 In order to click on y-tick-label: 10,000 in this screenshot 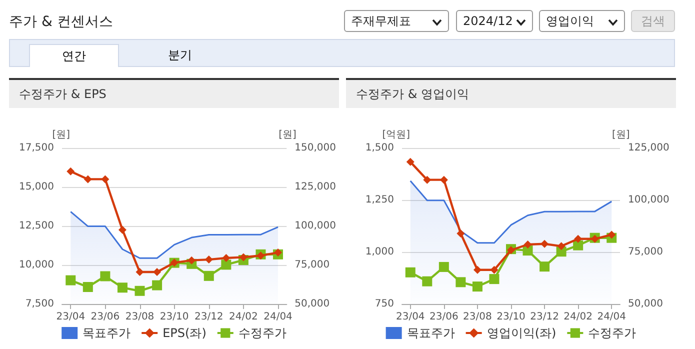, I will do `click(36, 265)`.